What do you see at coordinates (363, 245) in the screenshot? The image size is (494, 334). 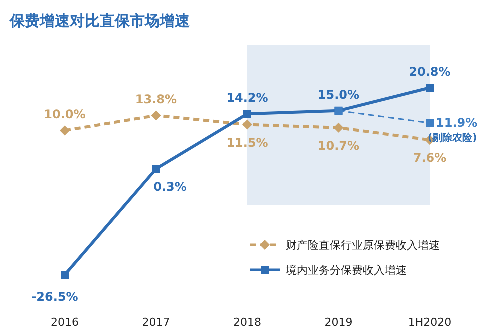 I see `legend-label: 财产险直保行业原保费收入增速` at bounding box center [363, 245].